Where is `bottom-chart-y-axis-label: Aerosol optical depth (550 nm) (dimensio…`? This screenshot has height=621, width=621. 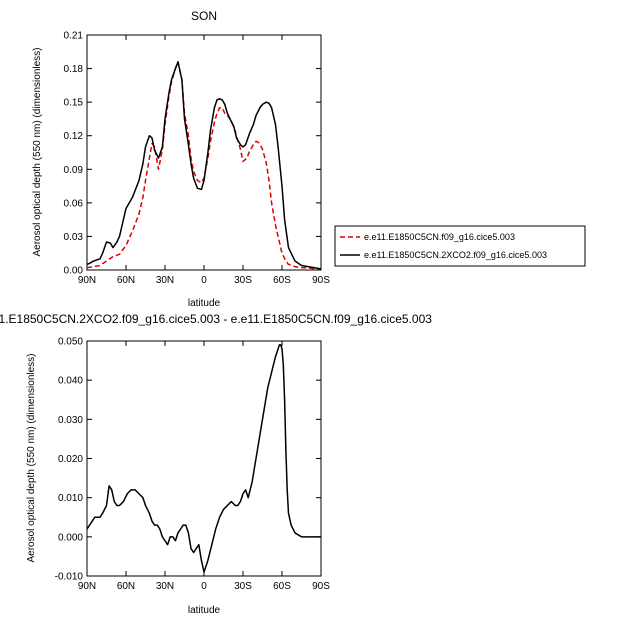
bottom-chart-y-axis-label: Aerosol optical depth (550 nm) (dimensio… is located at coordinates (31, 458).